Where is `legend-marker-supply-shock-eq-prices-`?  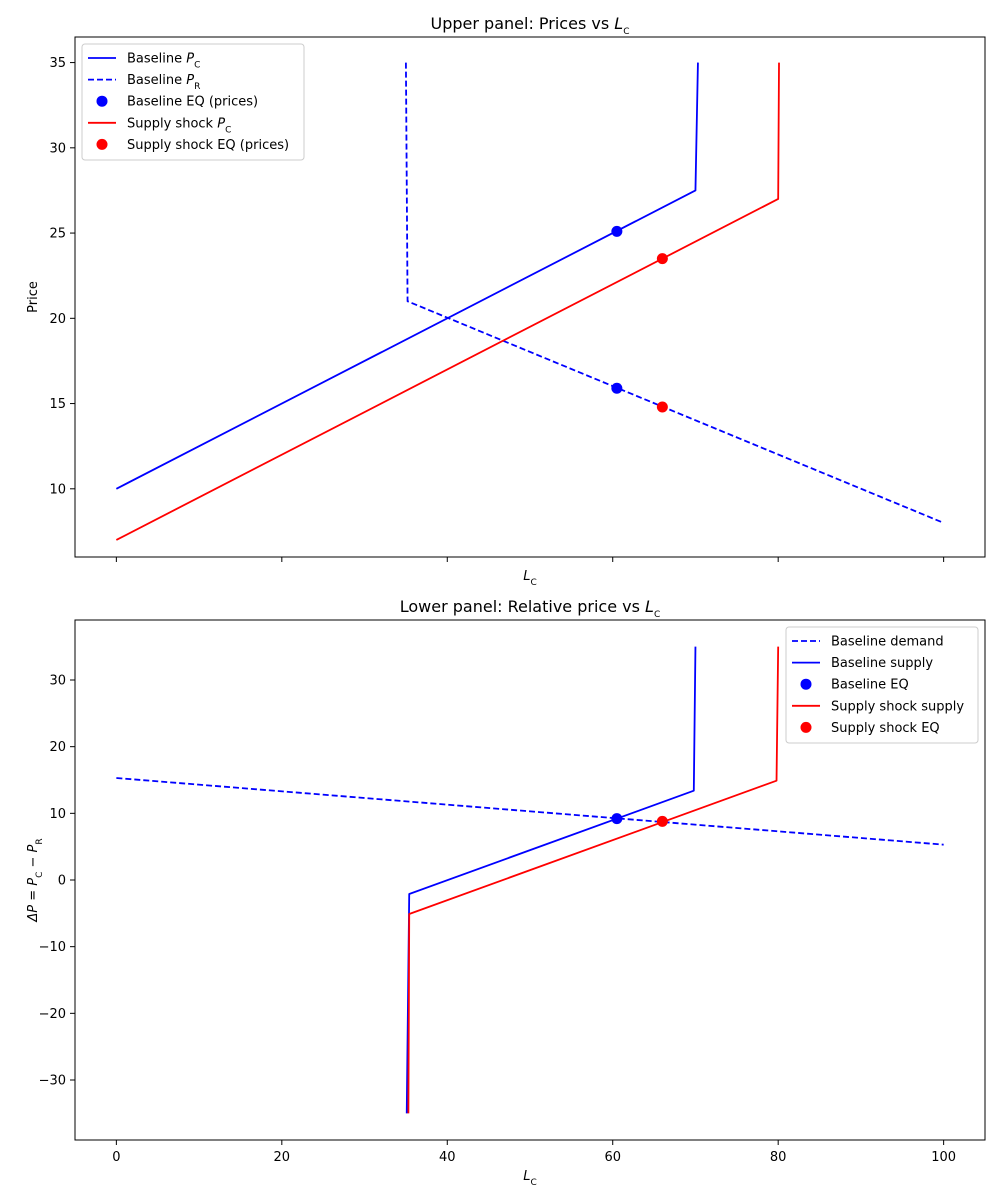
legend-marker-supply-shock-eq-prices- is located at coordinates (102, 144).